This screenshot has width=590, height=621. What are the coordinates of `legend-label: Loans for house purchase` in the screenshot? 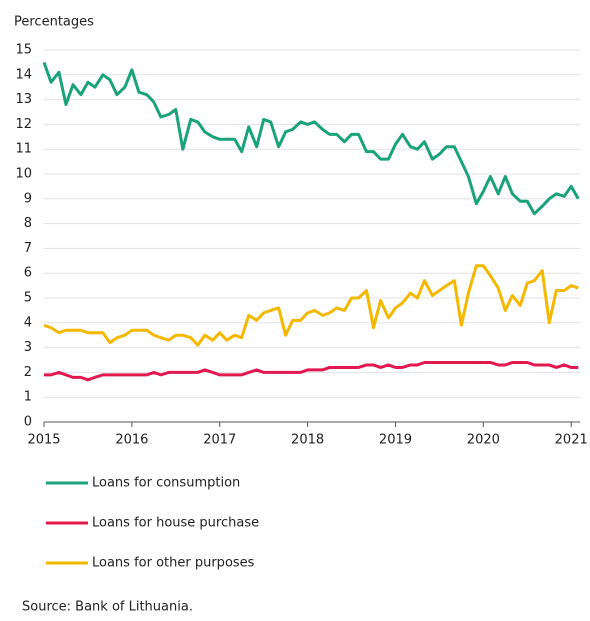 It's located at (175, 523).